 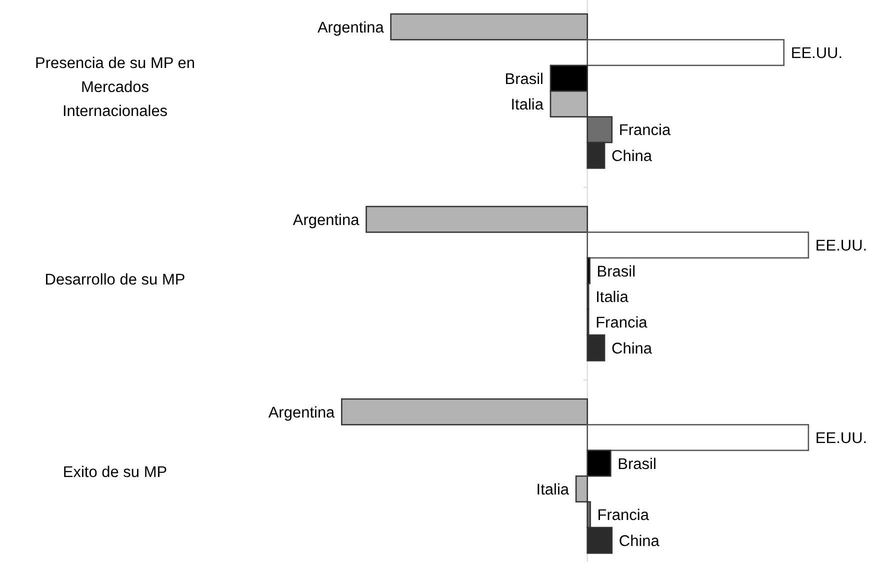 What do you see at coordinates (527, 105) in the screenshot?
I see `series-label: Italia` at bounding box center [527, 105].